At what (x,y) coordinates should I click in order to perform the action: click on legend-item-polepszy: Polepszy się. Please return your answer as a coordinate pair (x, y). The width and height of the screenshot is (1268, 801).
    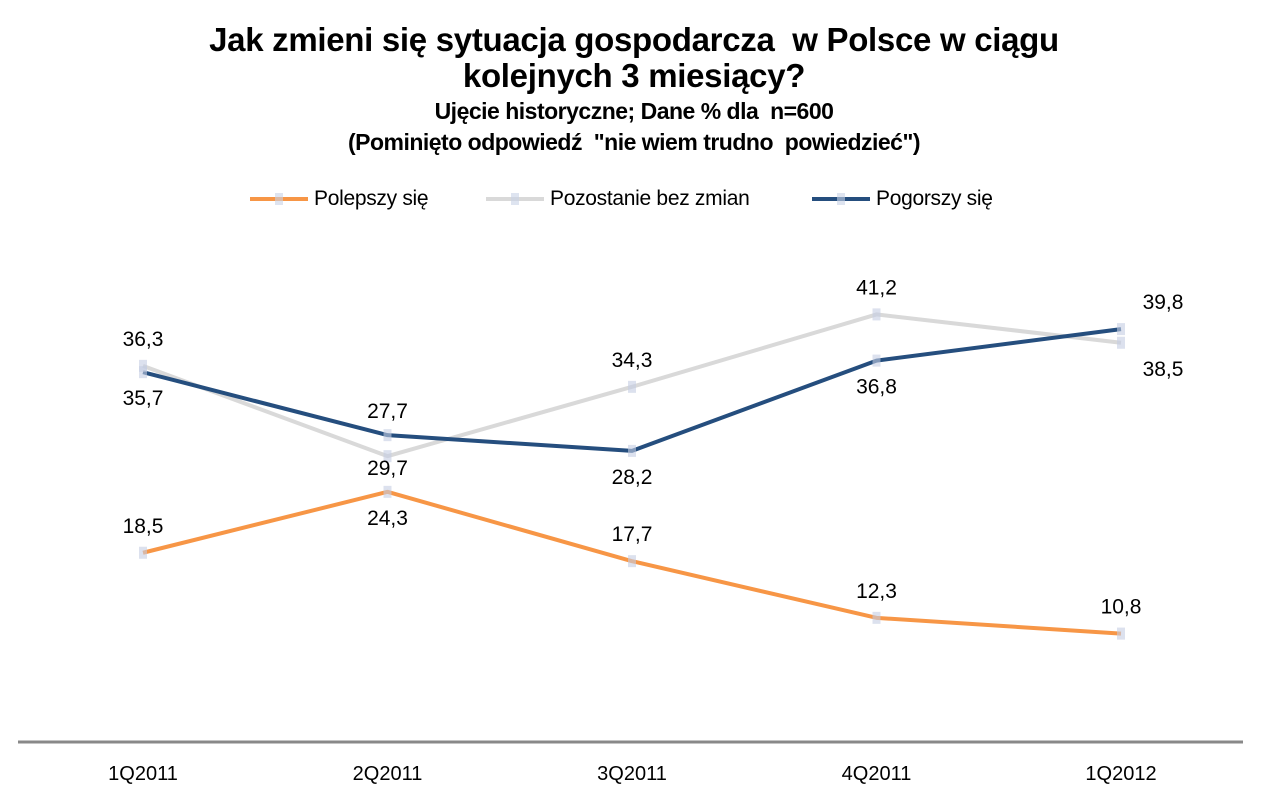
    Looking at the image, I should click on (339, 199).